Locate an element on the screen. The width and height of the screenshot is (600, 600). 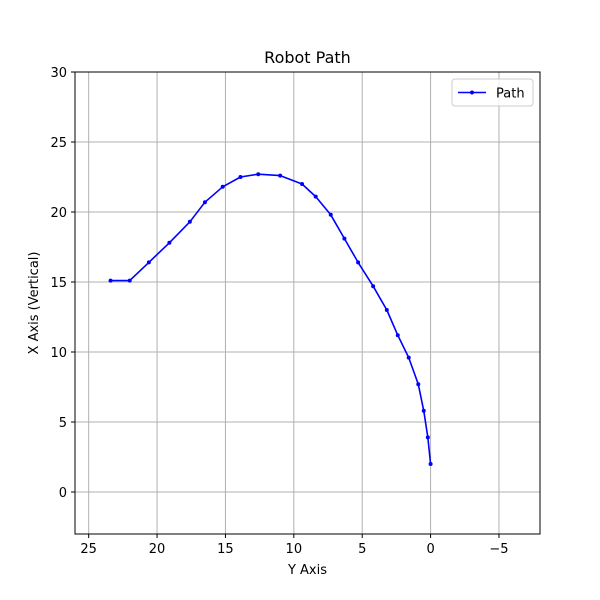
y-tick-label: 30 is located at coordinates (58, 73).